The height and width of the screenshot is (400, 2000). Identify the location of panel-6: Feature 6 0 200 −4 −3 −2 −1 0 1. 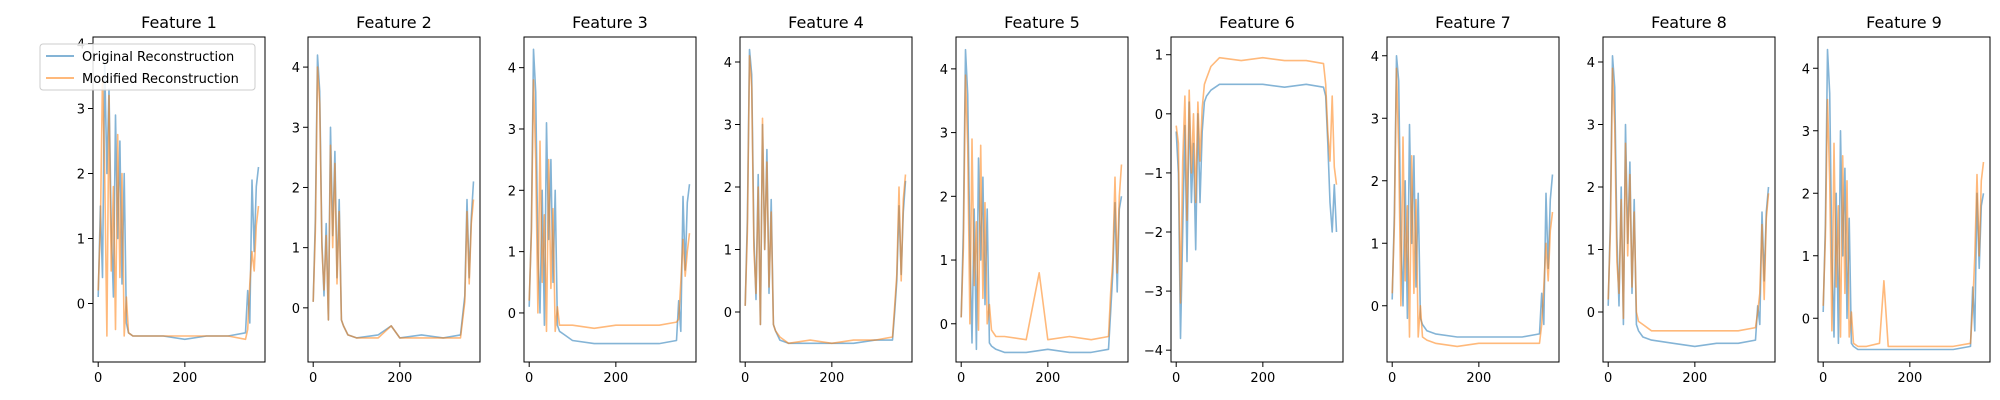
(1244, 199).